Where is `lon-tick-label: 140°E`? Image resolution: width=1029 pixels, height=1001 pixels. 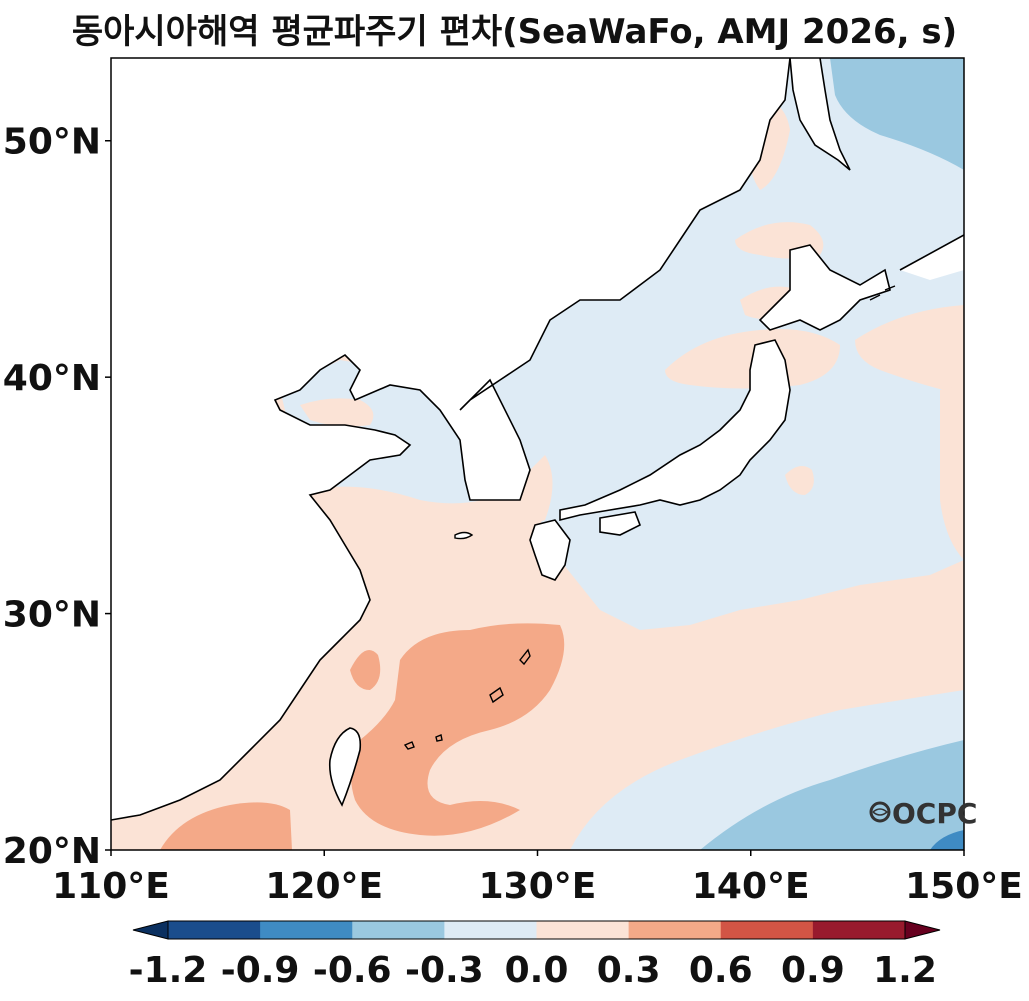
lon-tick-label: 140°E is located at coordinates (751, 886).